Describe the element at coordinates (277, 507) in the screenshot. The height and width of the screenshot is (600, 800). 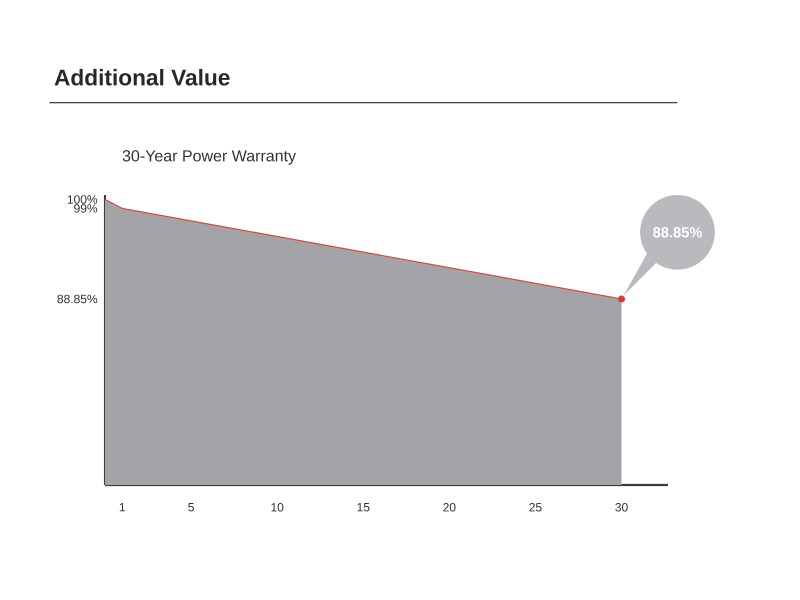
I see `x-tick-label: 10` at that location.